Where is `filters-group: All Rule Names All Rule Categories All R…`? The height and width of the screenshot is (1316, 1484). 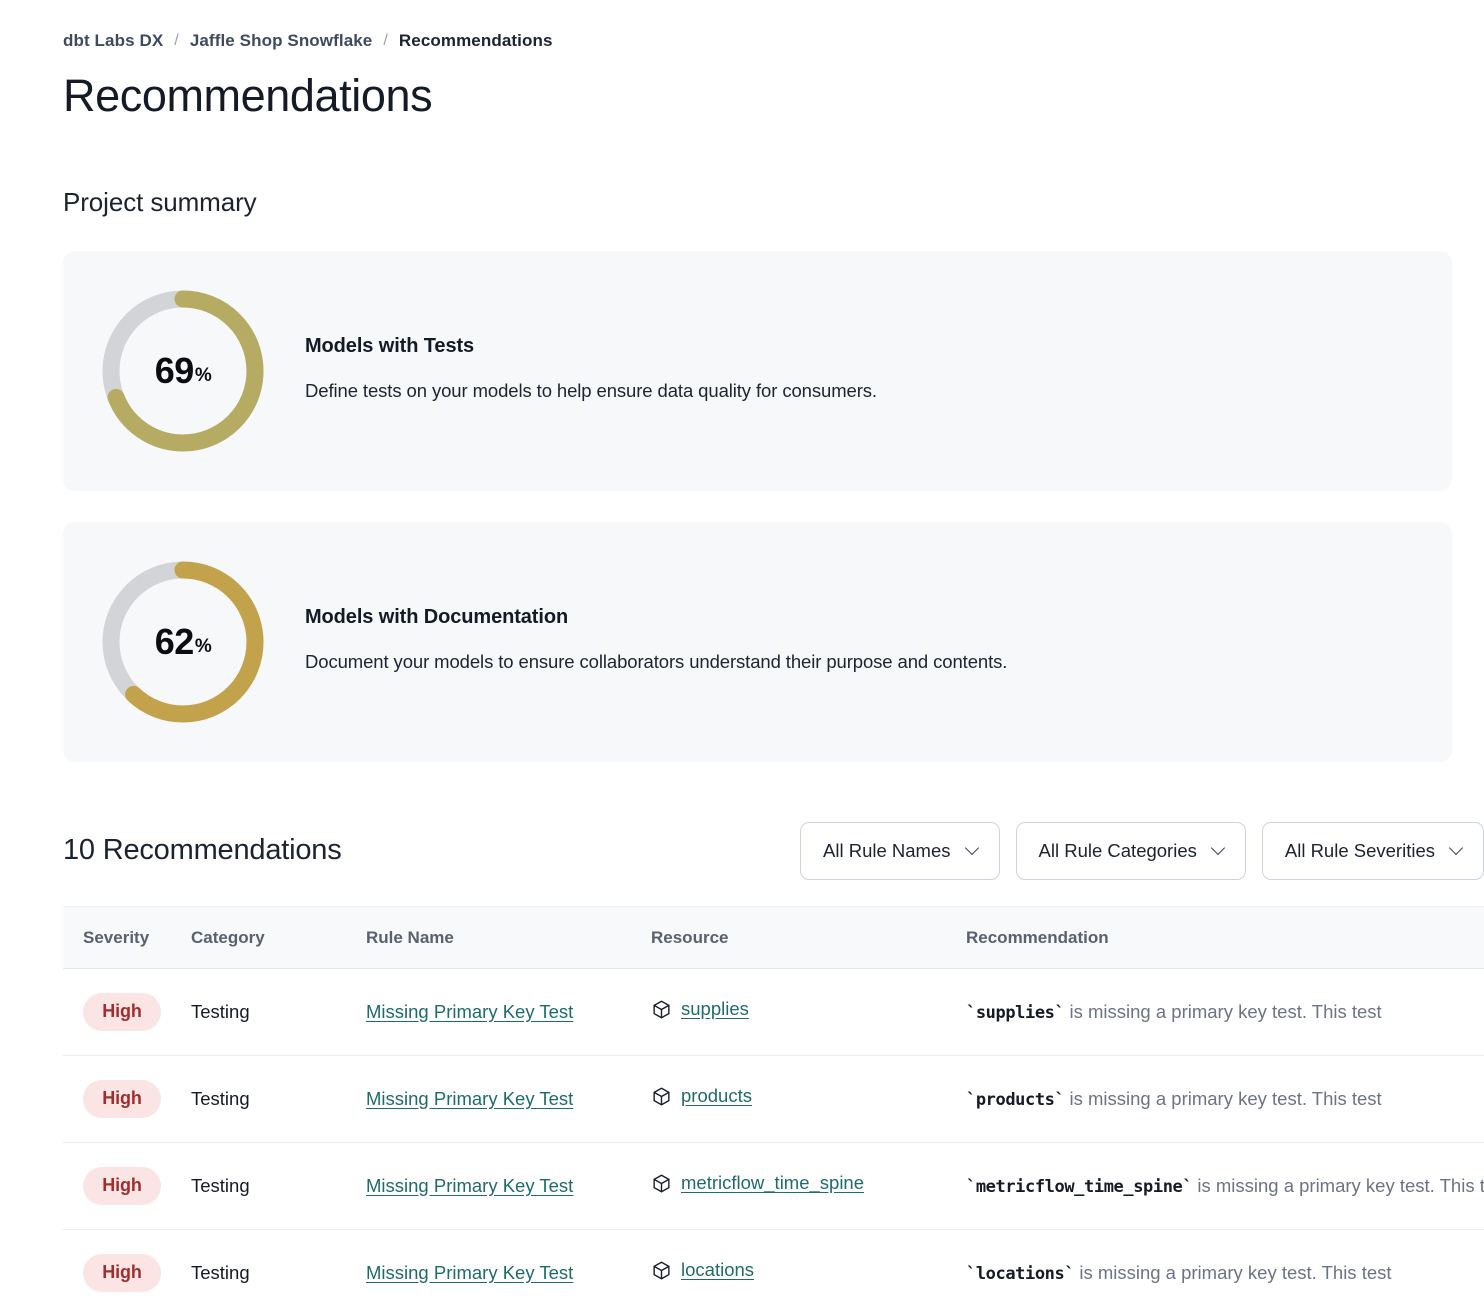 filters-group: All Rule Names All Rule Categories All R… is located at coordinates (1142, 850).